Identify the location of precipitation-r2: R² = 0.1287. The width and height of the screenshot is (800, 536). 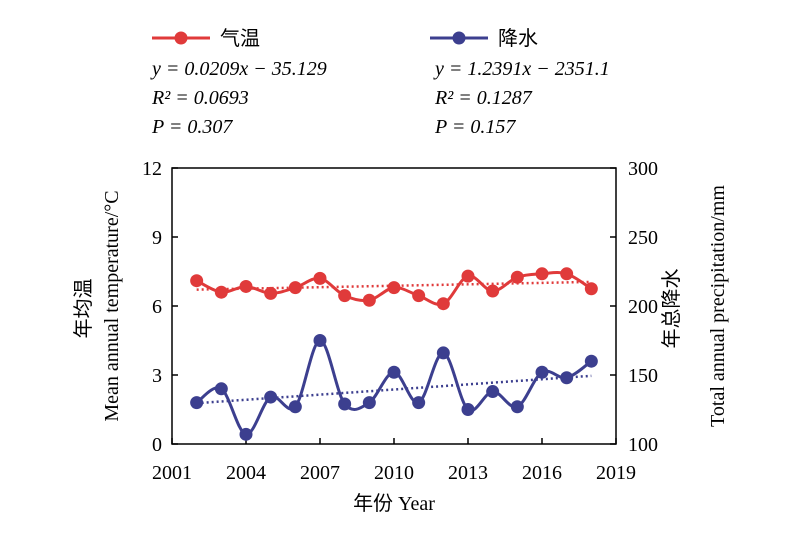
(483, 98).